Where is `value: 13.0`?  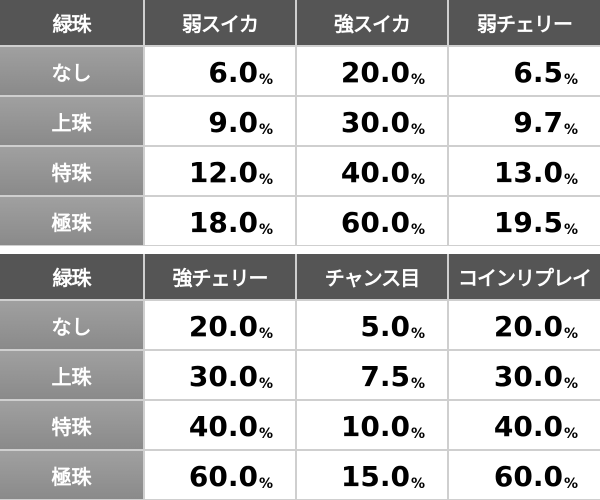
value: 13.0 is located at coordinates (528, 172).